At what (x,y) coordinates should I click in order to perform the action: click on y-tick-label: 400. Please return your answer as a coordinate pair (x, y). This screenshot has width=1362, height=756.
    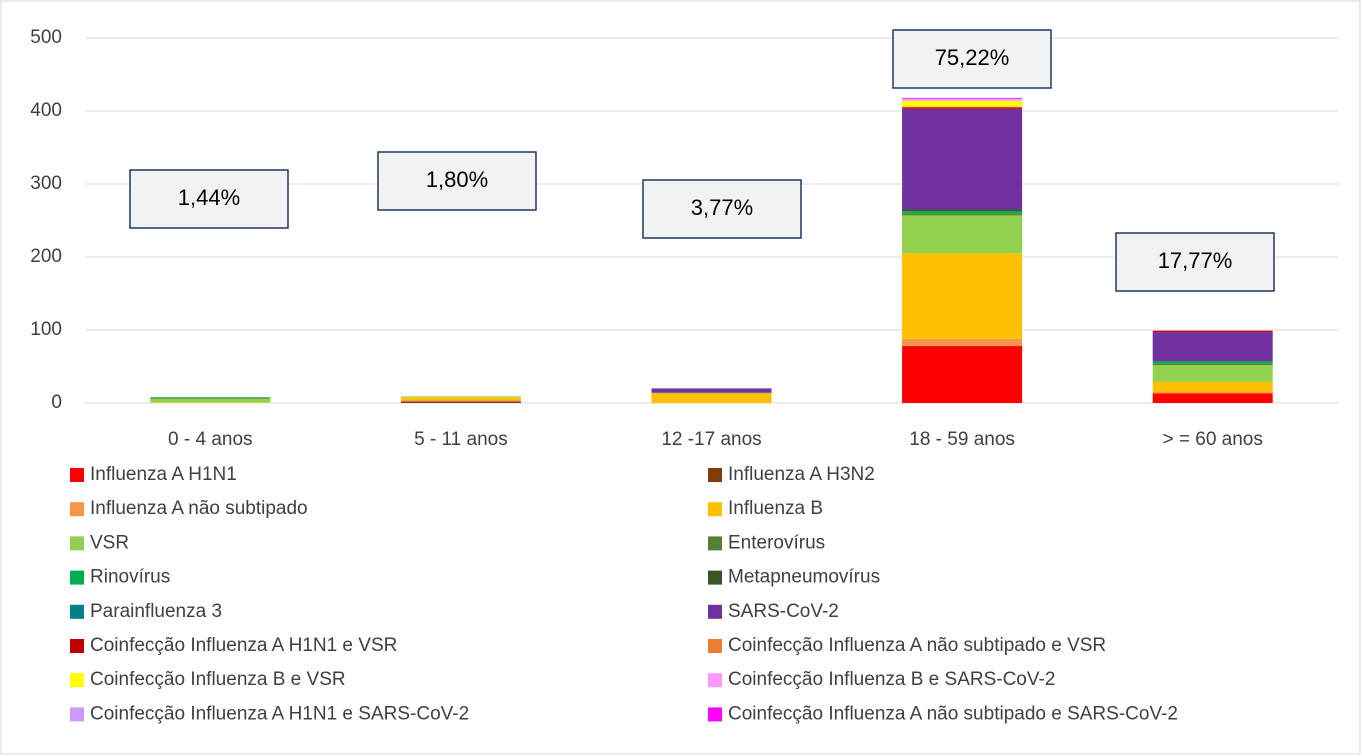
    Looking at the image, I should click on (46, 110).